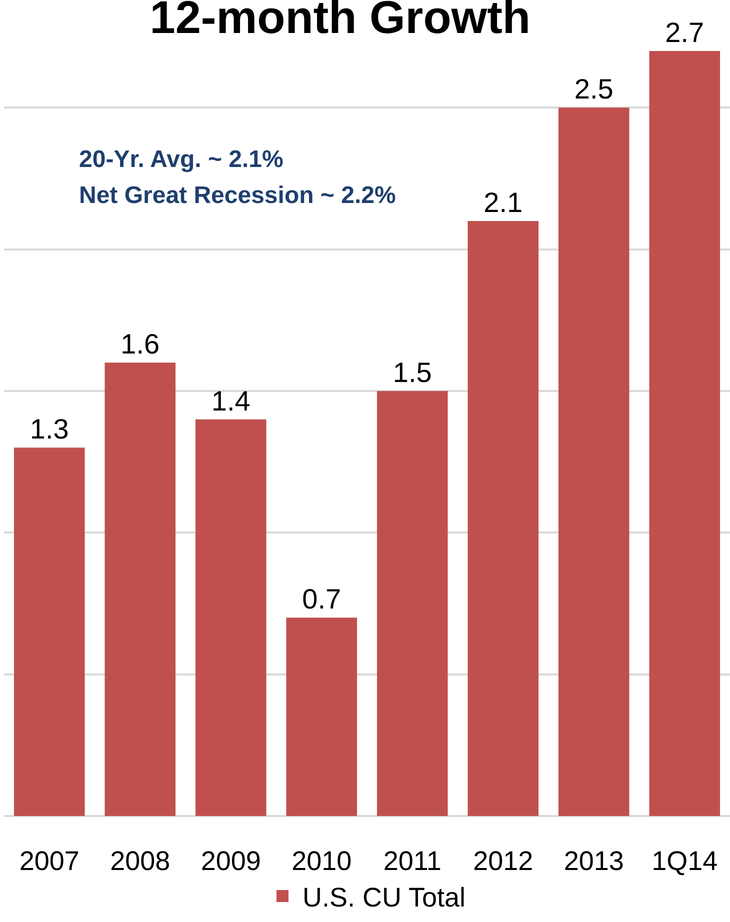 Image resolution: width=730 pixels, height=922 pixels. Describe the element at coordinates (140, 861) in the screenshot. I see `x-tick-label: 2008` at that location.